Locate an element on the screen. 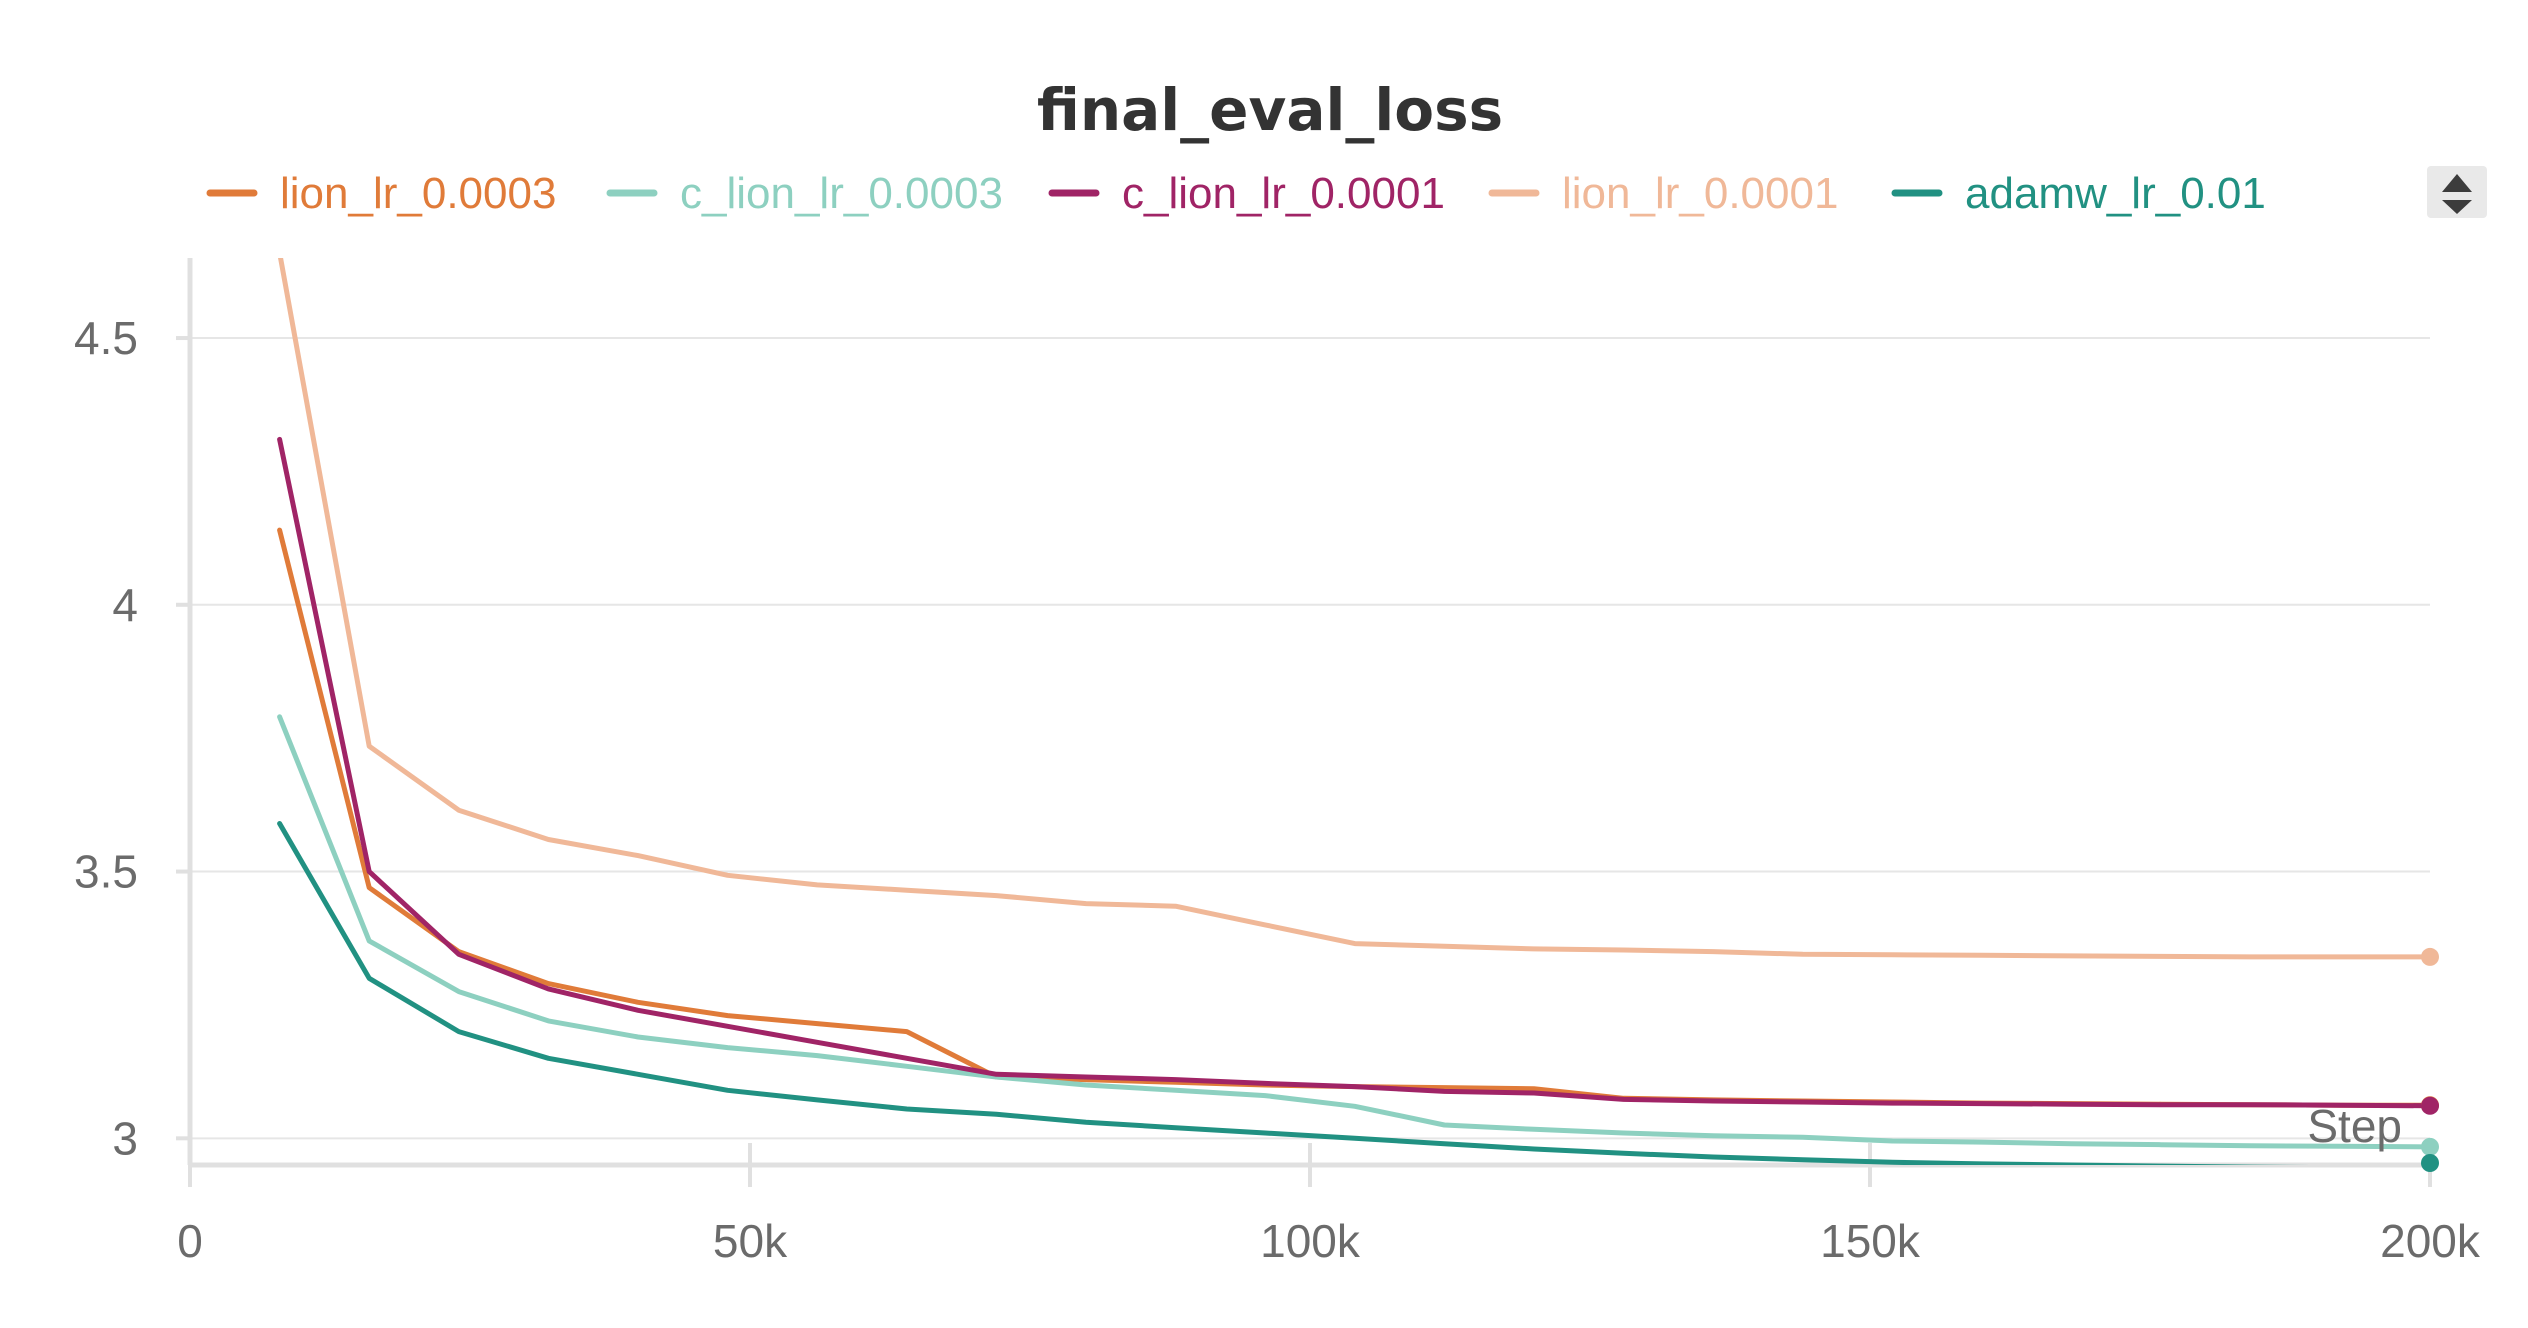 The width and height of the screenshot is (2528, 1328). legend-item-c_lion_lr_0.0003: c_lion_lr_0.0003 is located at coordinates (804, 193).